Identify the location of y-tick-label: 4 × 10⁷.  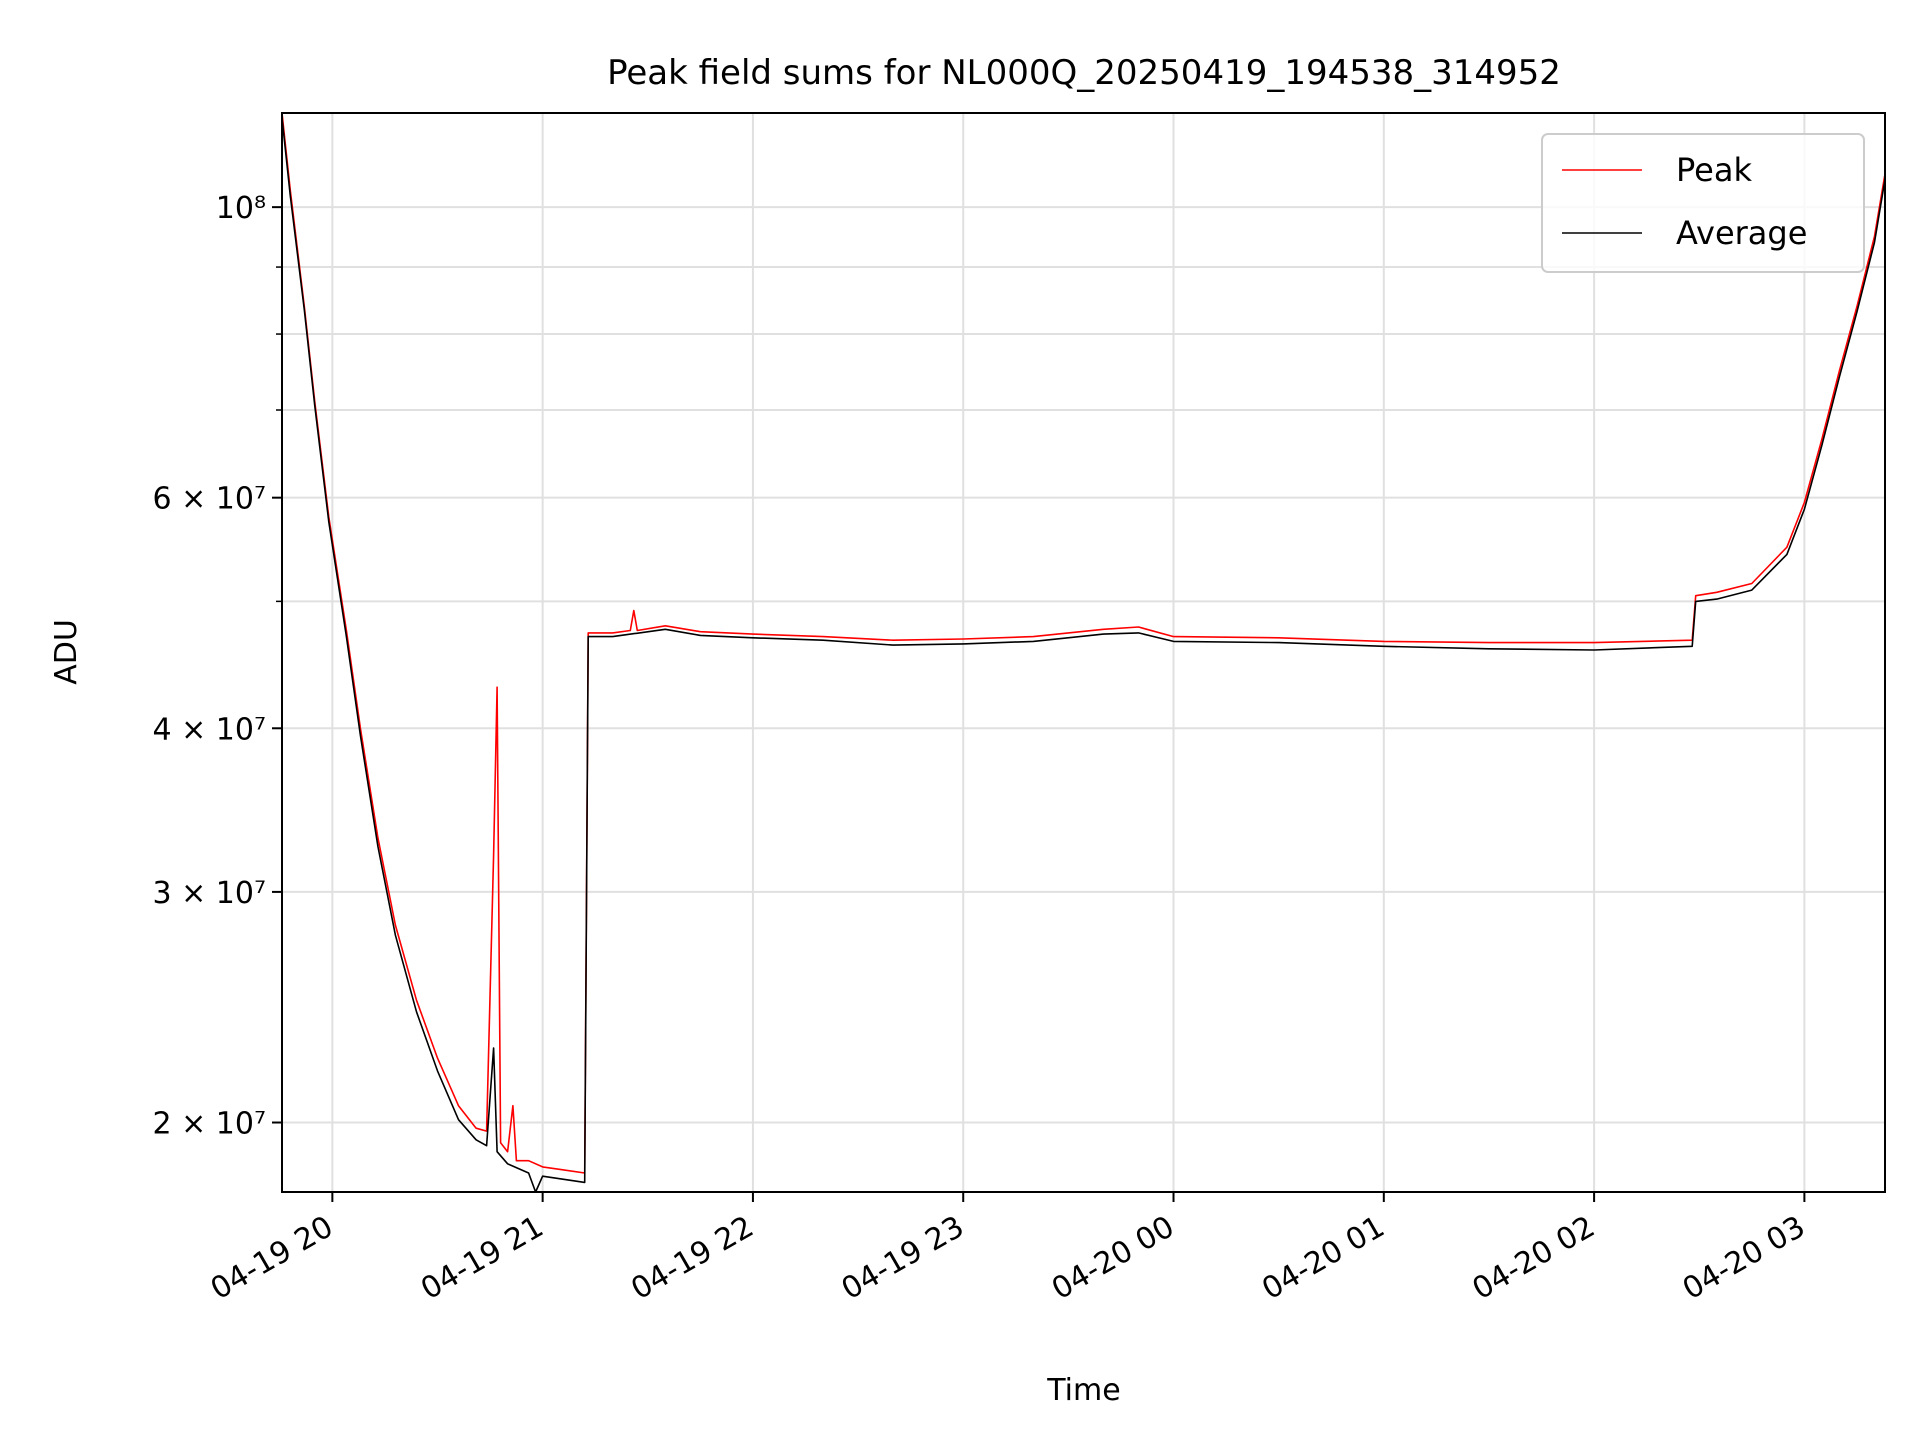
(210, 729).